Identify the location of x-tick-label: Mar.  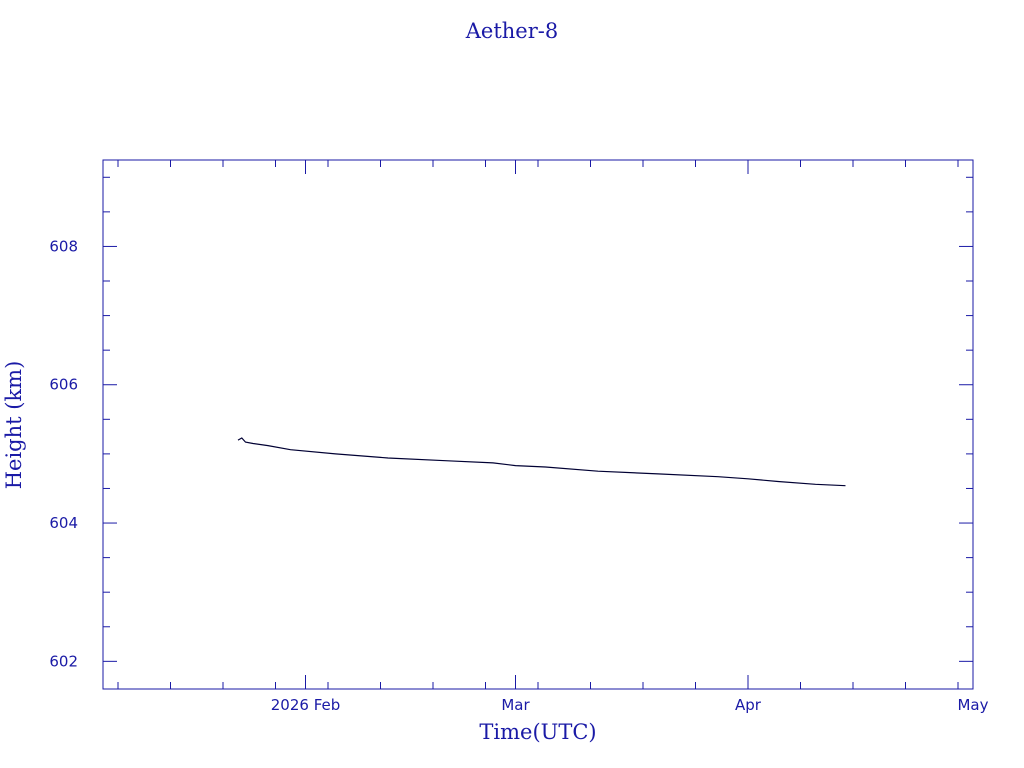
(515, 705).